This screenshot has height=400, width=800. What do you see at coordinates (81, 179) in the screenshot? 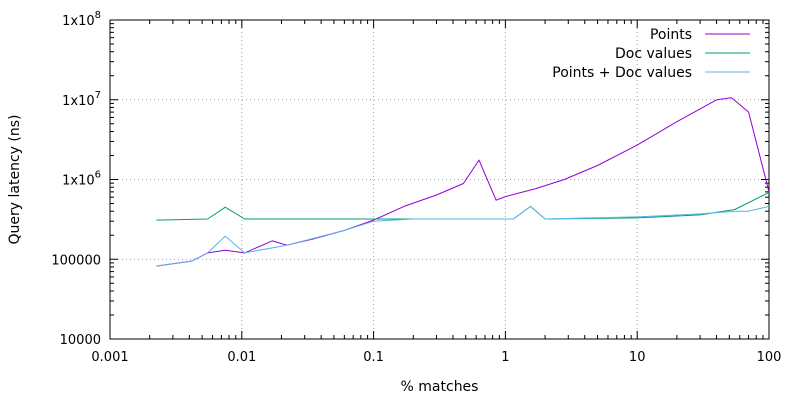
I see `y-tick-label: 1x10⁶` at bounding box center [81, 179].